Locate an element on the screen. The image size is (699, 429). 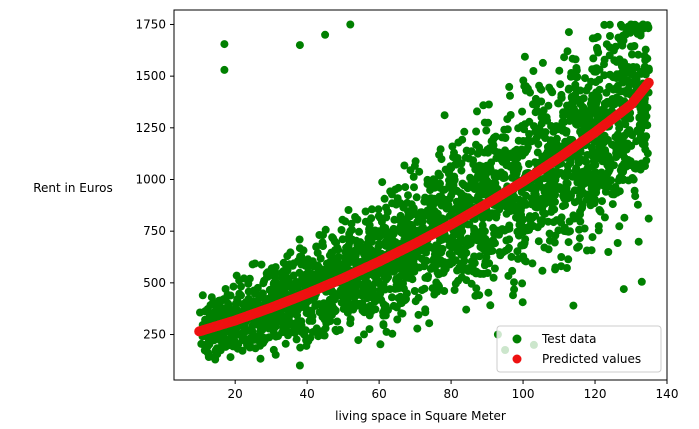
y-axis-label: Rent in Euros is located at coordinates (73, 188).